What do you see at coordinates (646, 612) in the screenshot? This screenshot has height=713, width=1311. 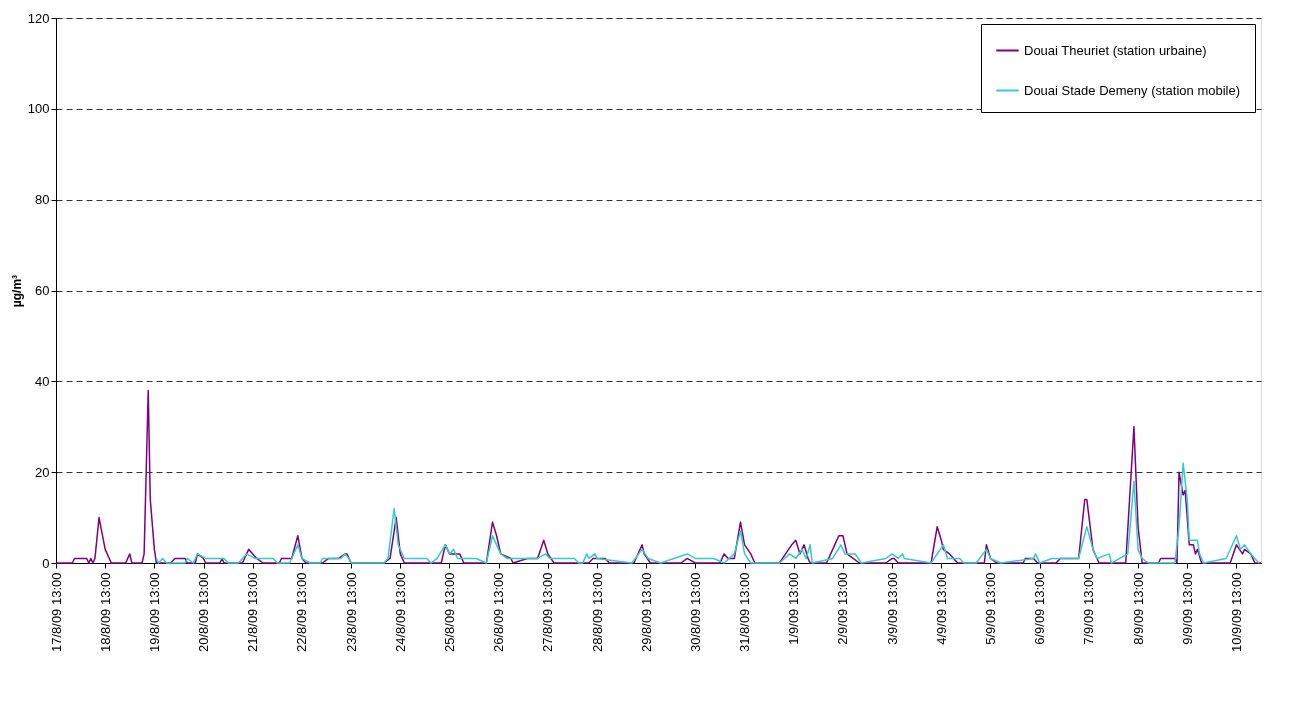 I see `x-tick-label: 29/8/09 13:00` at bounding box center [646, 612].